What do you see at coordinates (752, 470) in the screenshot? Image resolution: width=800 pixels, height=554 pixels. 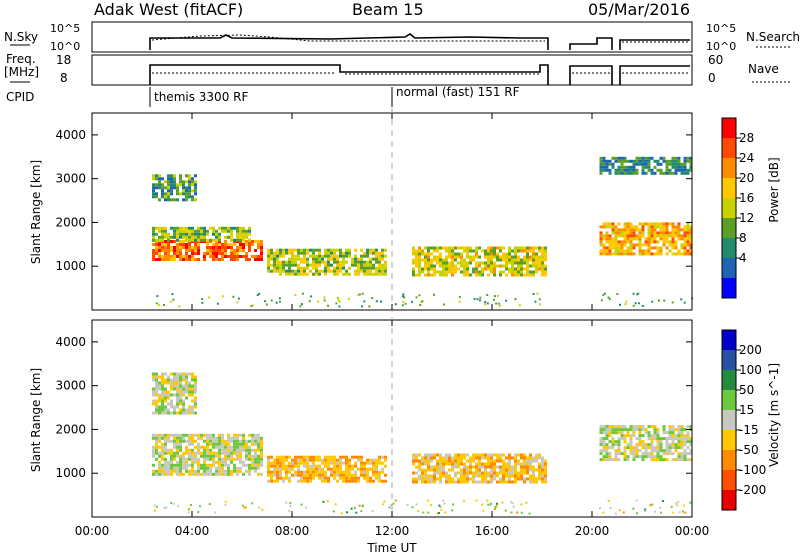 I see `colorbar-tick-label: -100` at bounding box center [752, 470].